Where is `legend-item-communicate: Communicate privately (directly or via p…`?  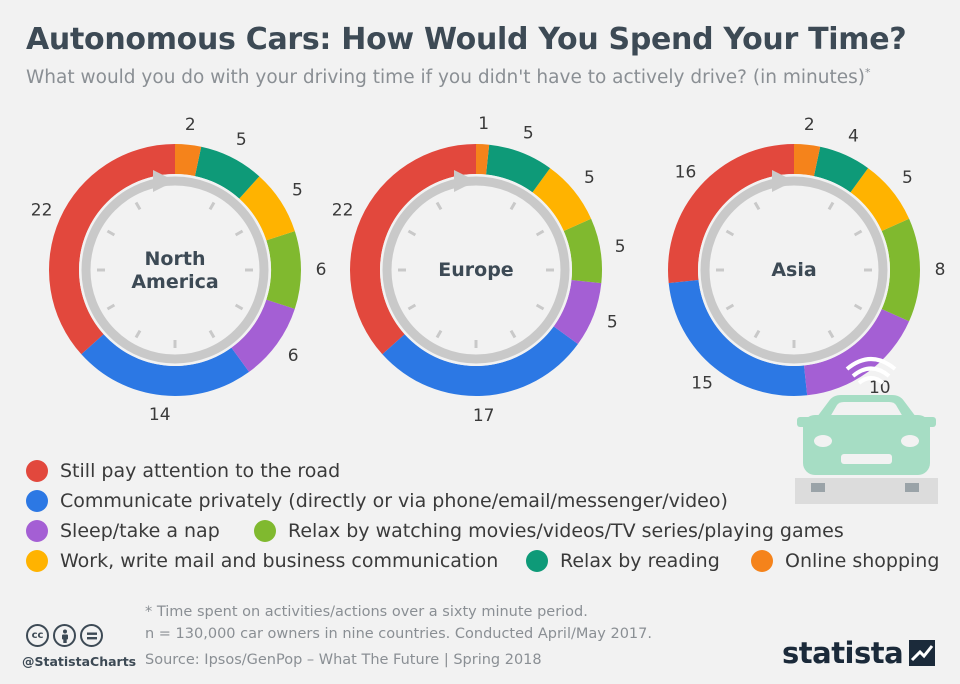 legend-item-communicate: Communicate privately (directly or via p… is located at coordinates (377, 501).